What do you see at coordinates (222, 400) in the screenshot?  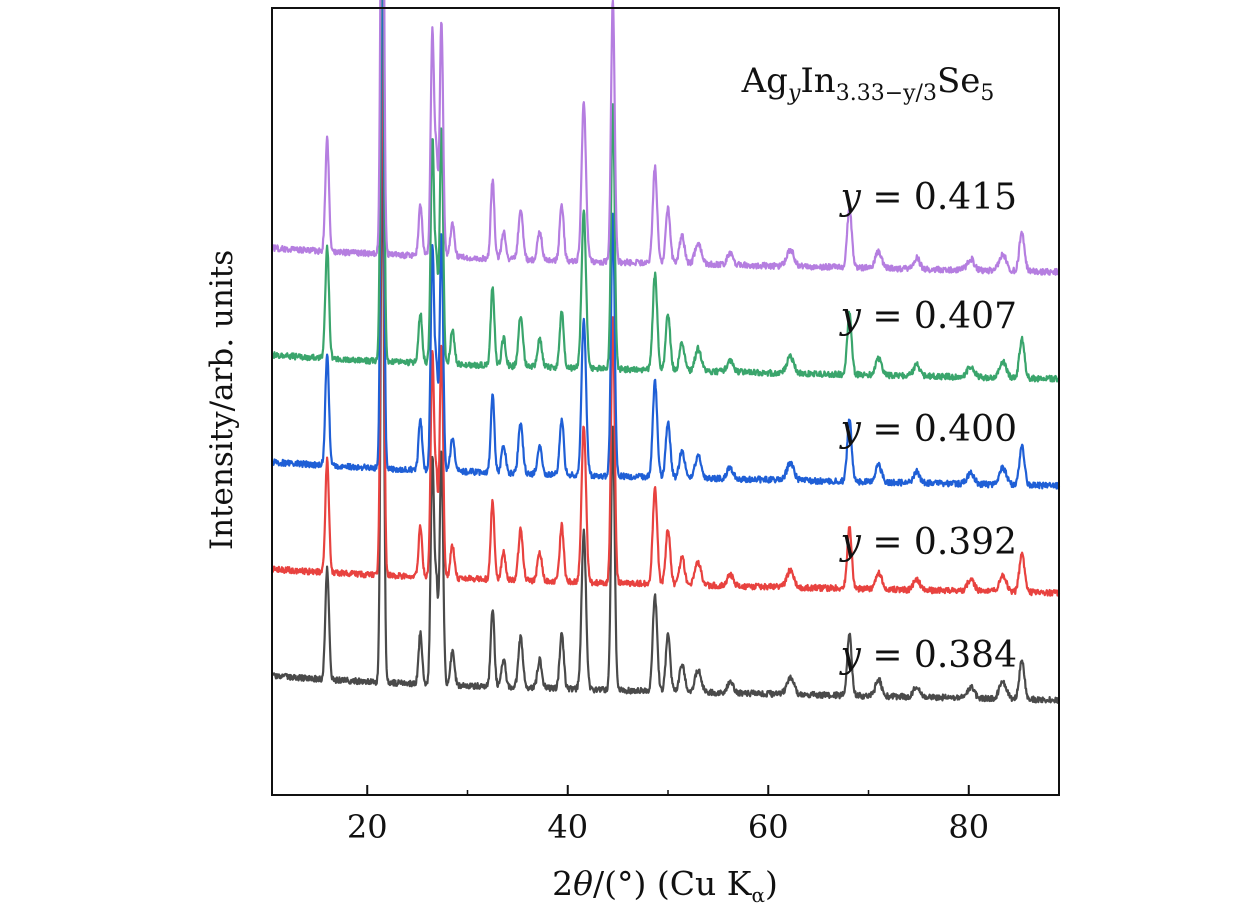 I see `y-axis-title: Intensity/arb. units` at bounding box center [222, 400].